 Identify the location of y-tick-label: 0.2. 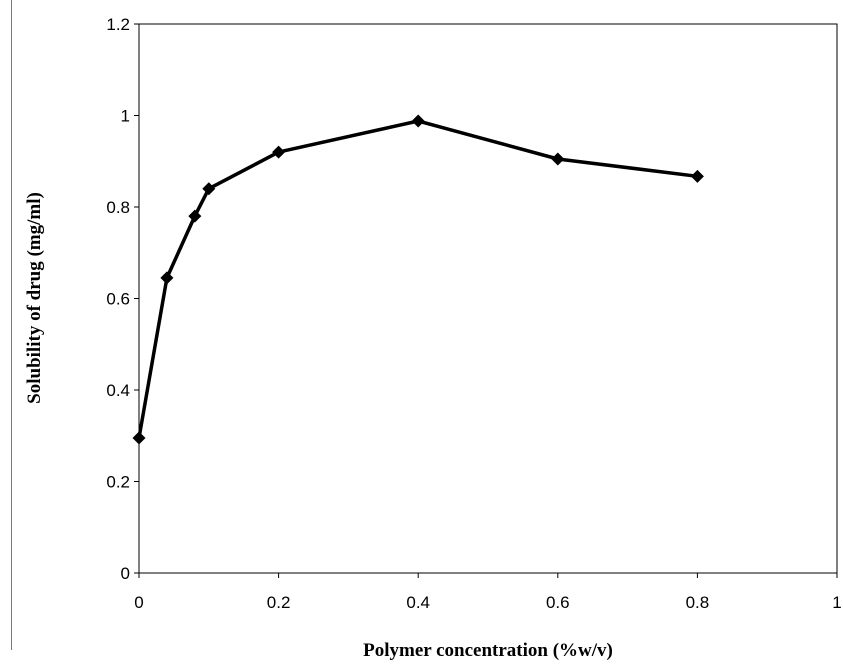
(118, 482).